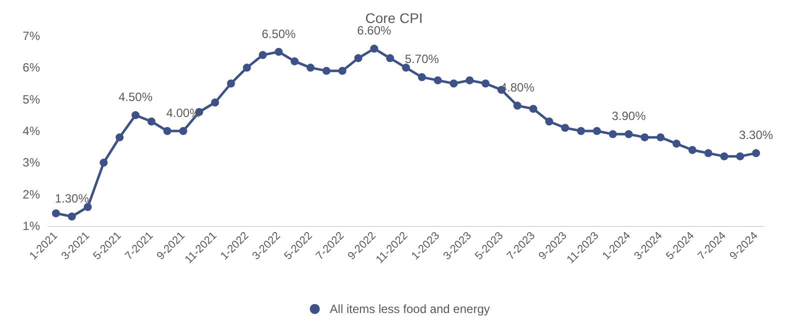  Describe the element at coordinates (31, 194) in the screenshot. I see `y-tick-label: 2%` at that location.